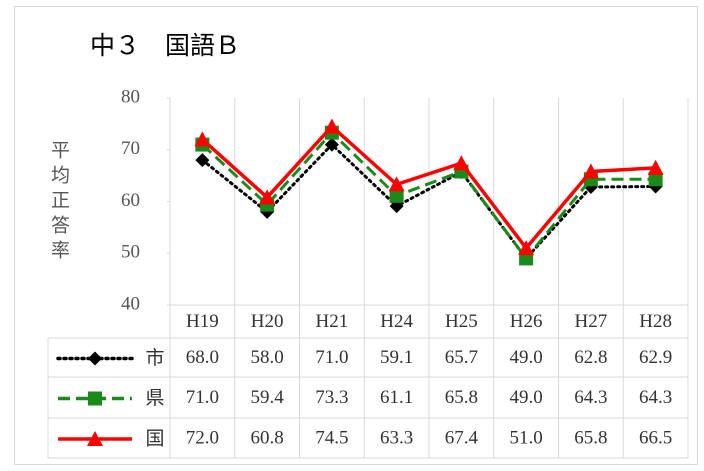 The width and height of the screenshot is (704, 471). What do you see at coordinates (462, 437) in the screenshot?
I see `value-label: 67.4` at bounding box center [462, 437].